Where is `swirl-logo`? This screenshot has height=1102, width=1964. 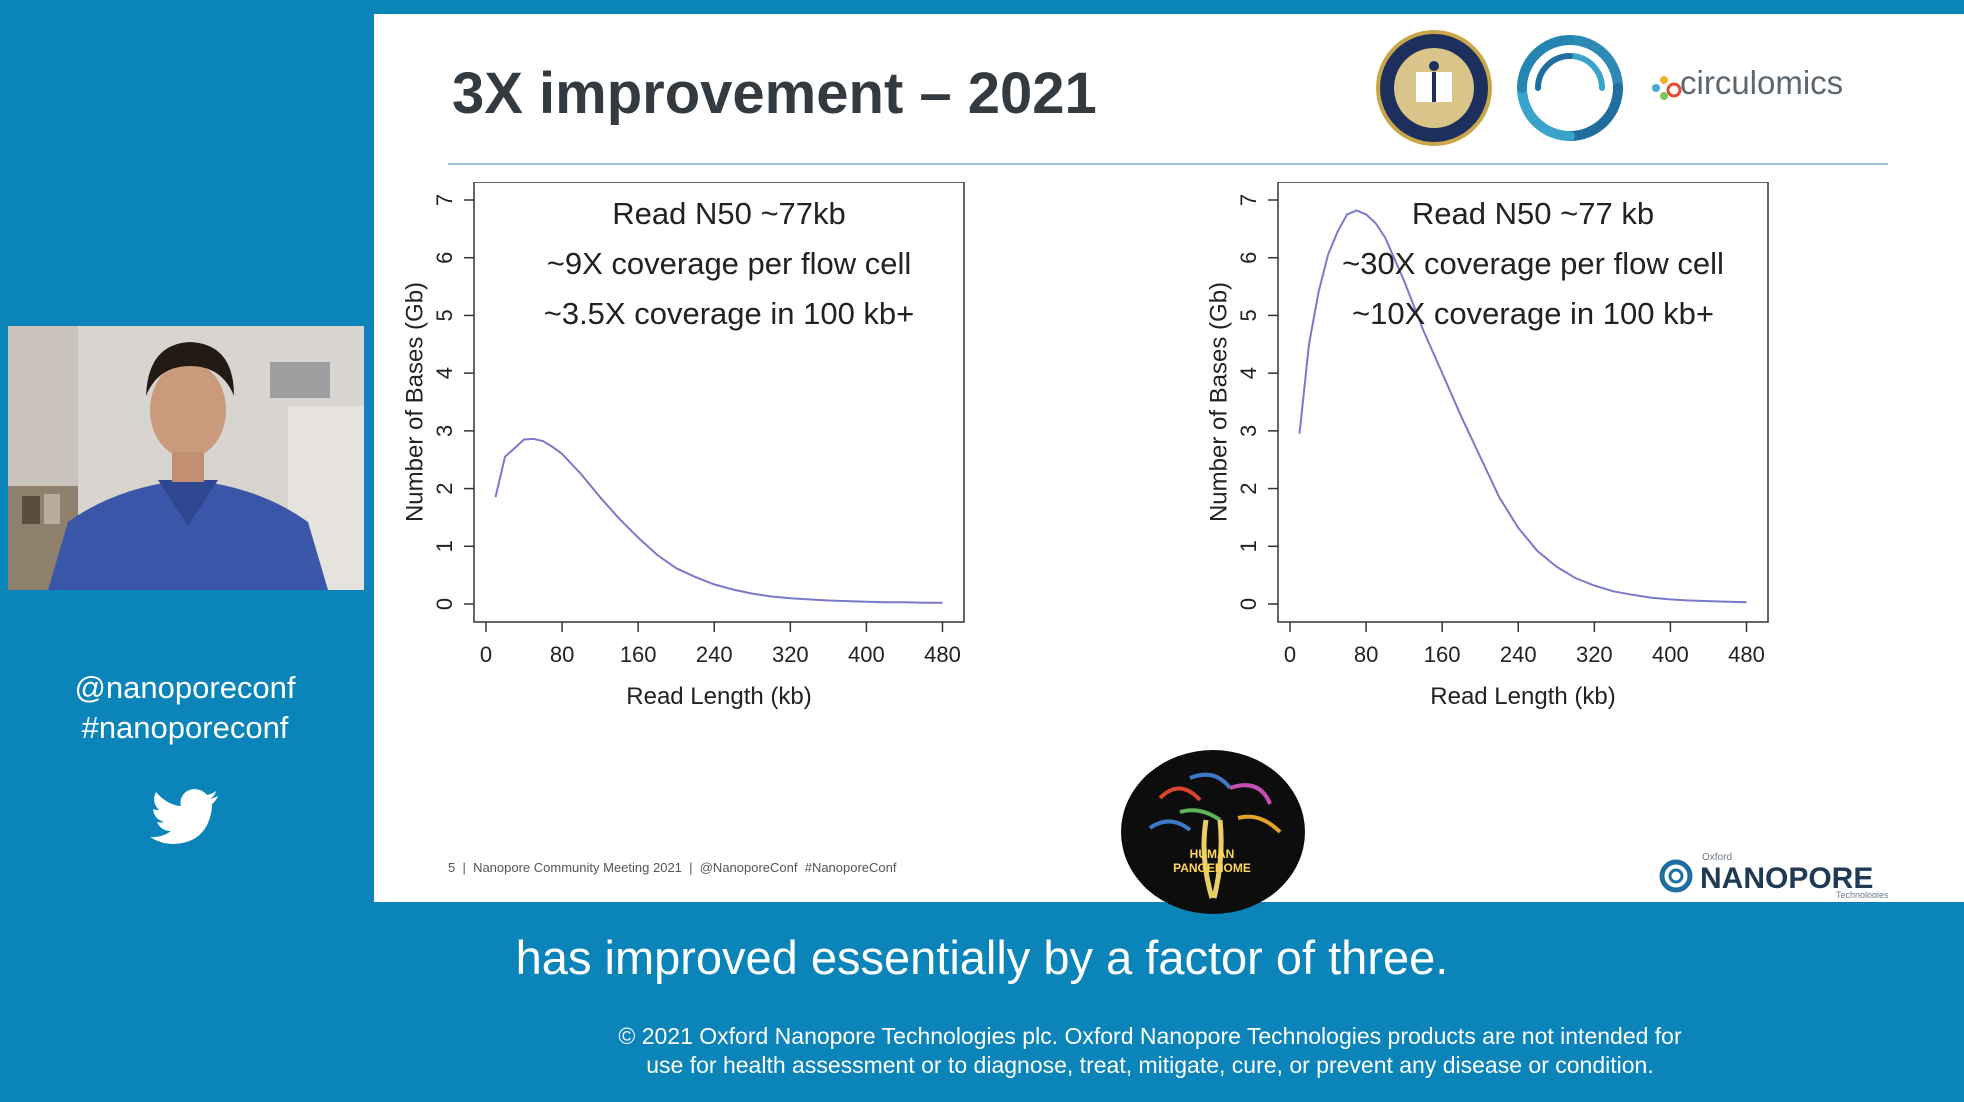
swirl-logo is located at coordinates (1570, 88).